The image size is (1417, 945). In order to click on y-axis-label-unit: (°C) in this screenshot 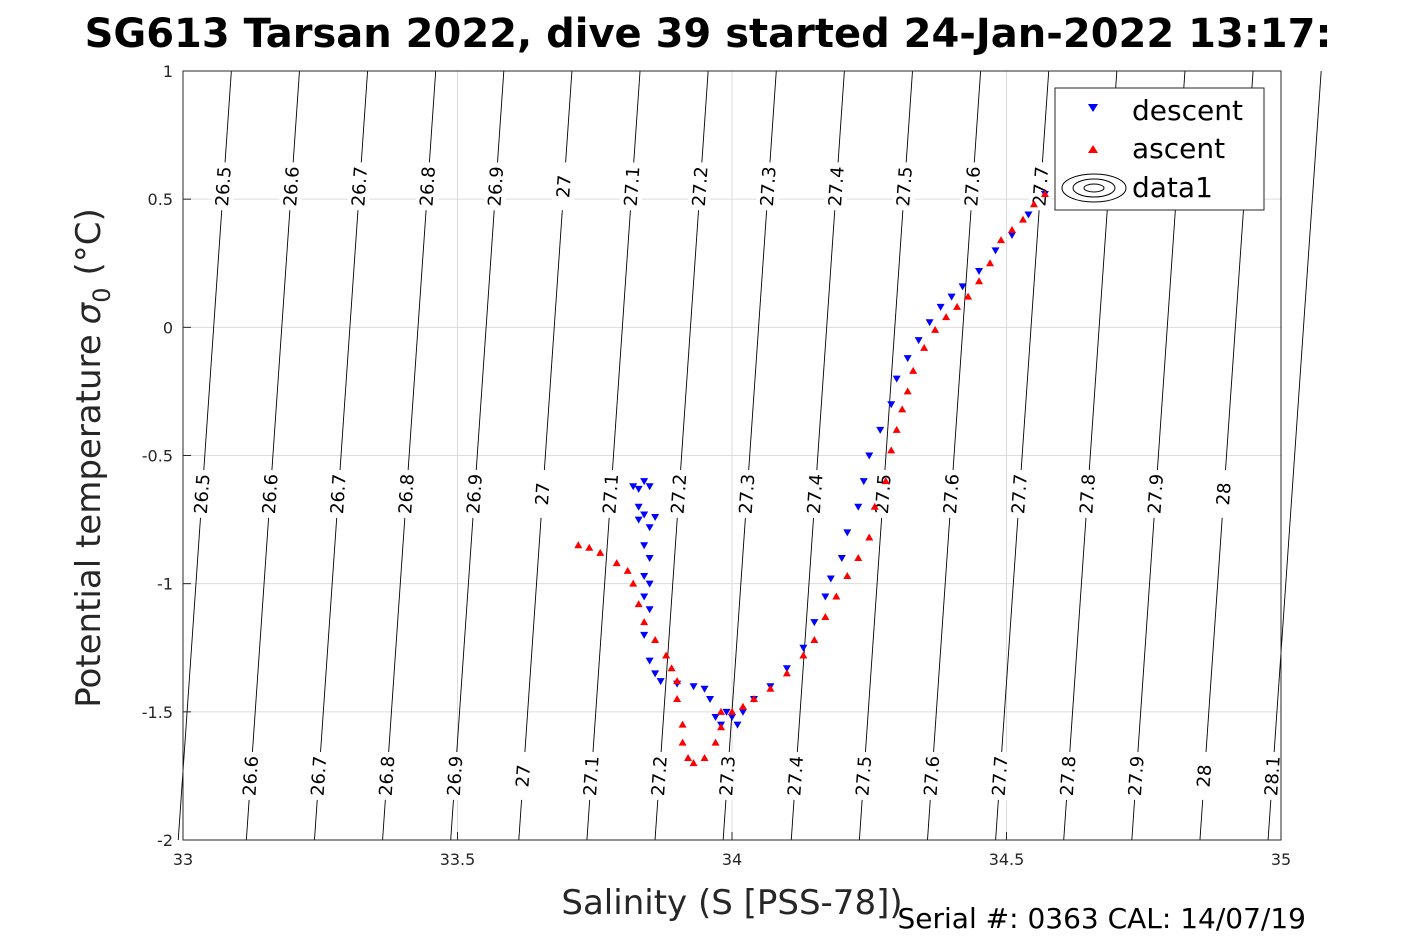, I will do `click(89, 241)`.